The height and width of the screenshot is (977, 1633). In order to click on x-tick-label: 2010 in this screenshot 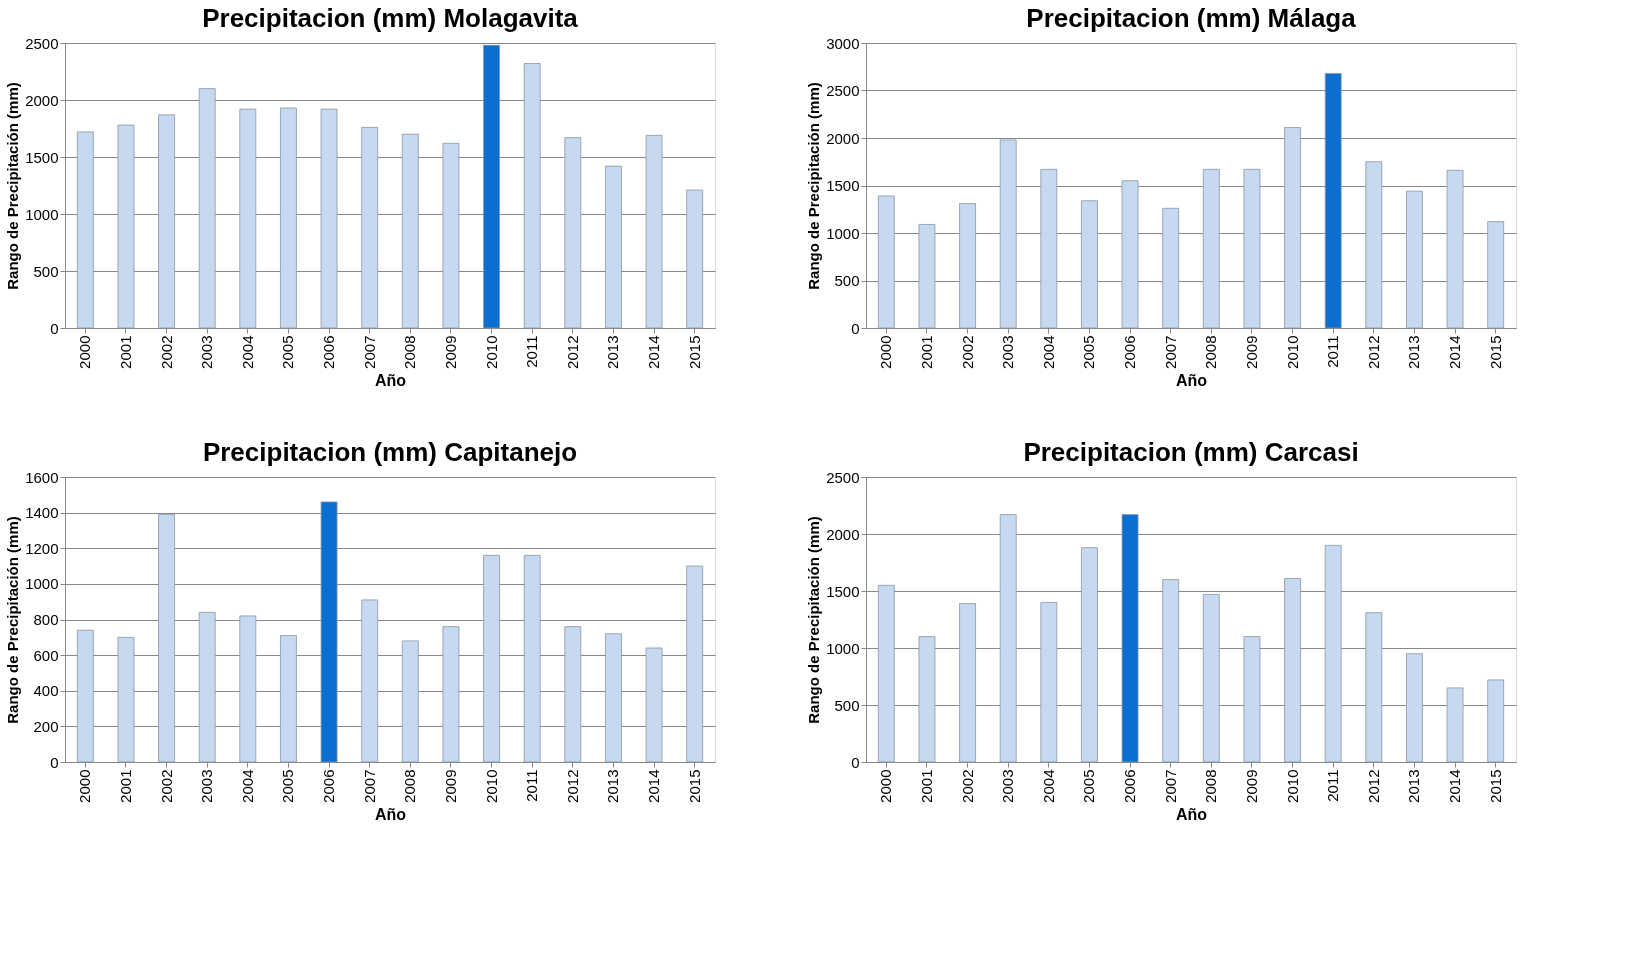, I will do `click(491, 786)`.